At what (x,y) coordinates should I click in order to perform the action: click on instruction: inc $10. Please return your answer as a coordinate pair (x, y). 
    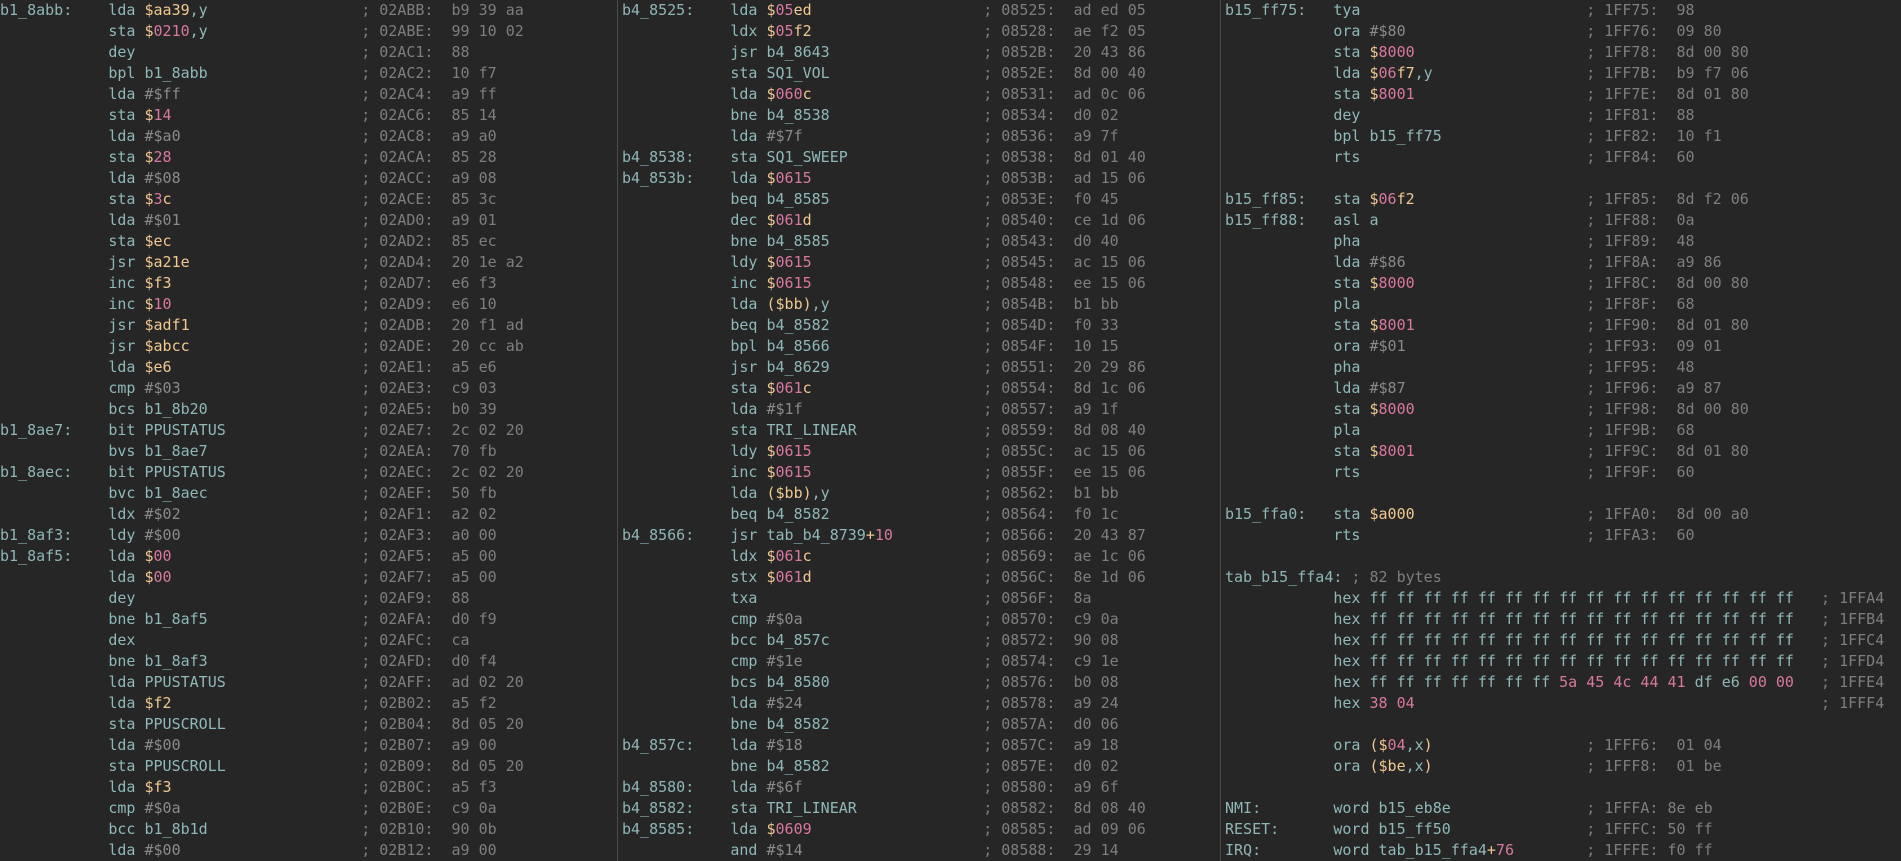
    Looking at the image, I should click on (139, 304).